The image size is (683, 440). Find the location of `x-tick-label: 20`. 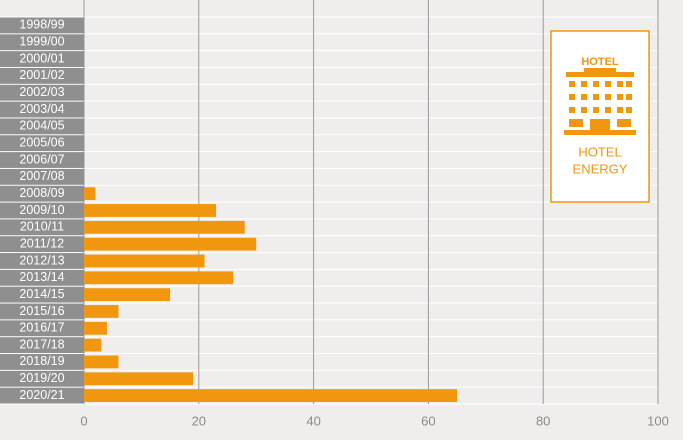

x-tick-label: 20 is located at coordinates (199, 420).